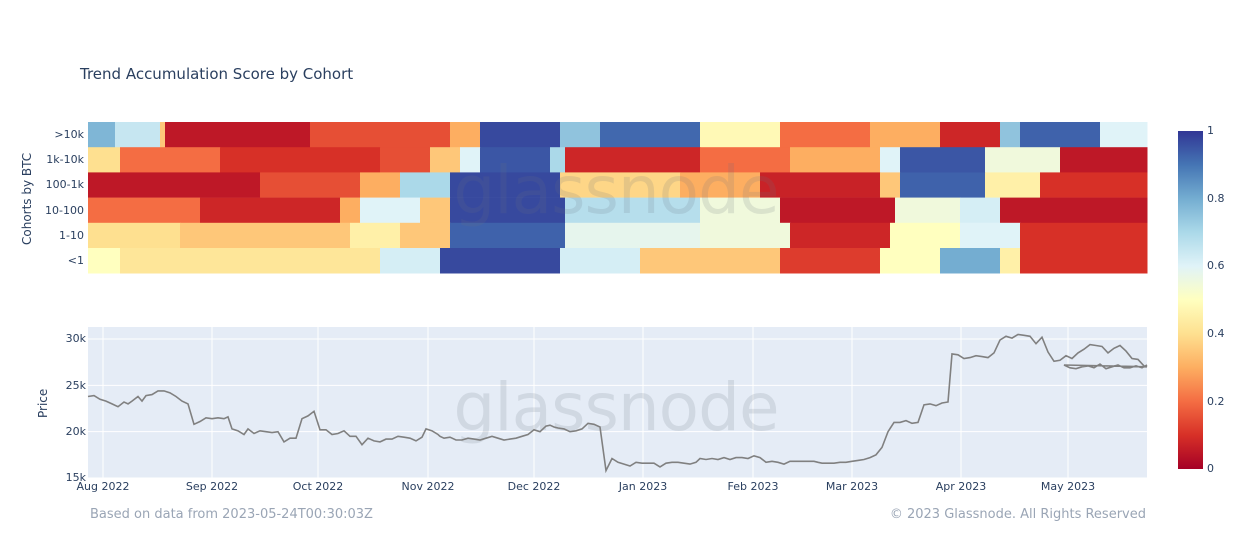 This screenshot has height=554, width=1236. I want to click on colorbar-tick-0.6: 0.6, so click(1216, 265).